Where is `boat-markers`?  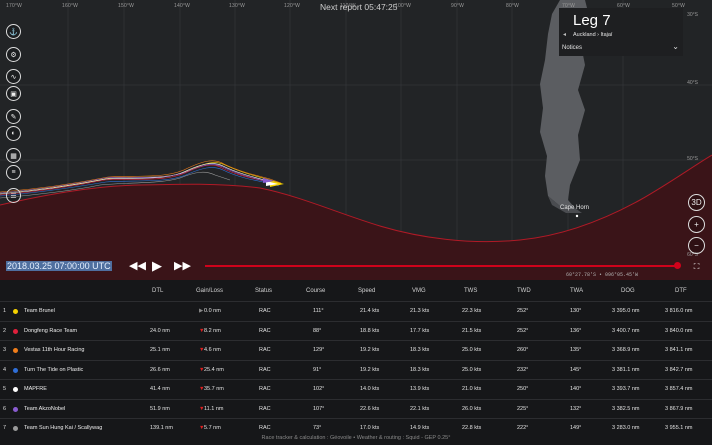
boat-markers is located at coordinates (273, 182).